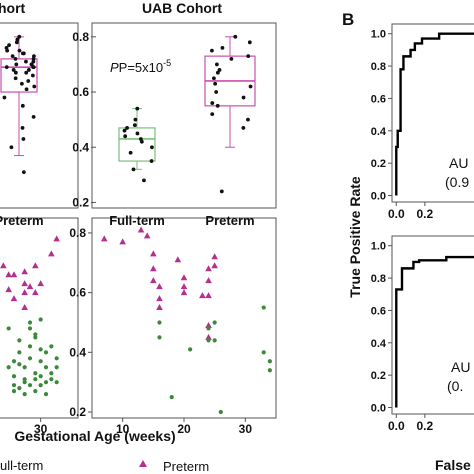 The image size is (474, 474). Describe the element at coordinates (434, 331) in the screenshot. I see `roc-curve` at that location.